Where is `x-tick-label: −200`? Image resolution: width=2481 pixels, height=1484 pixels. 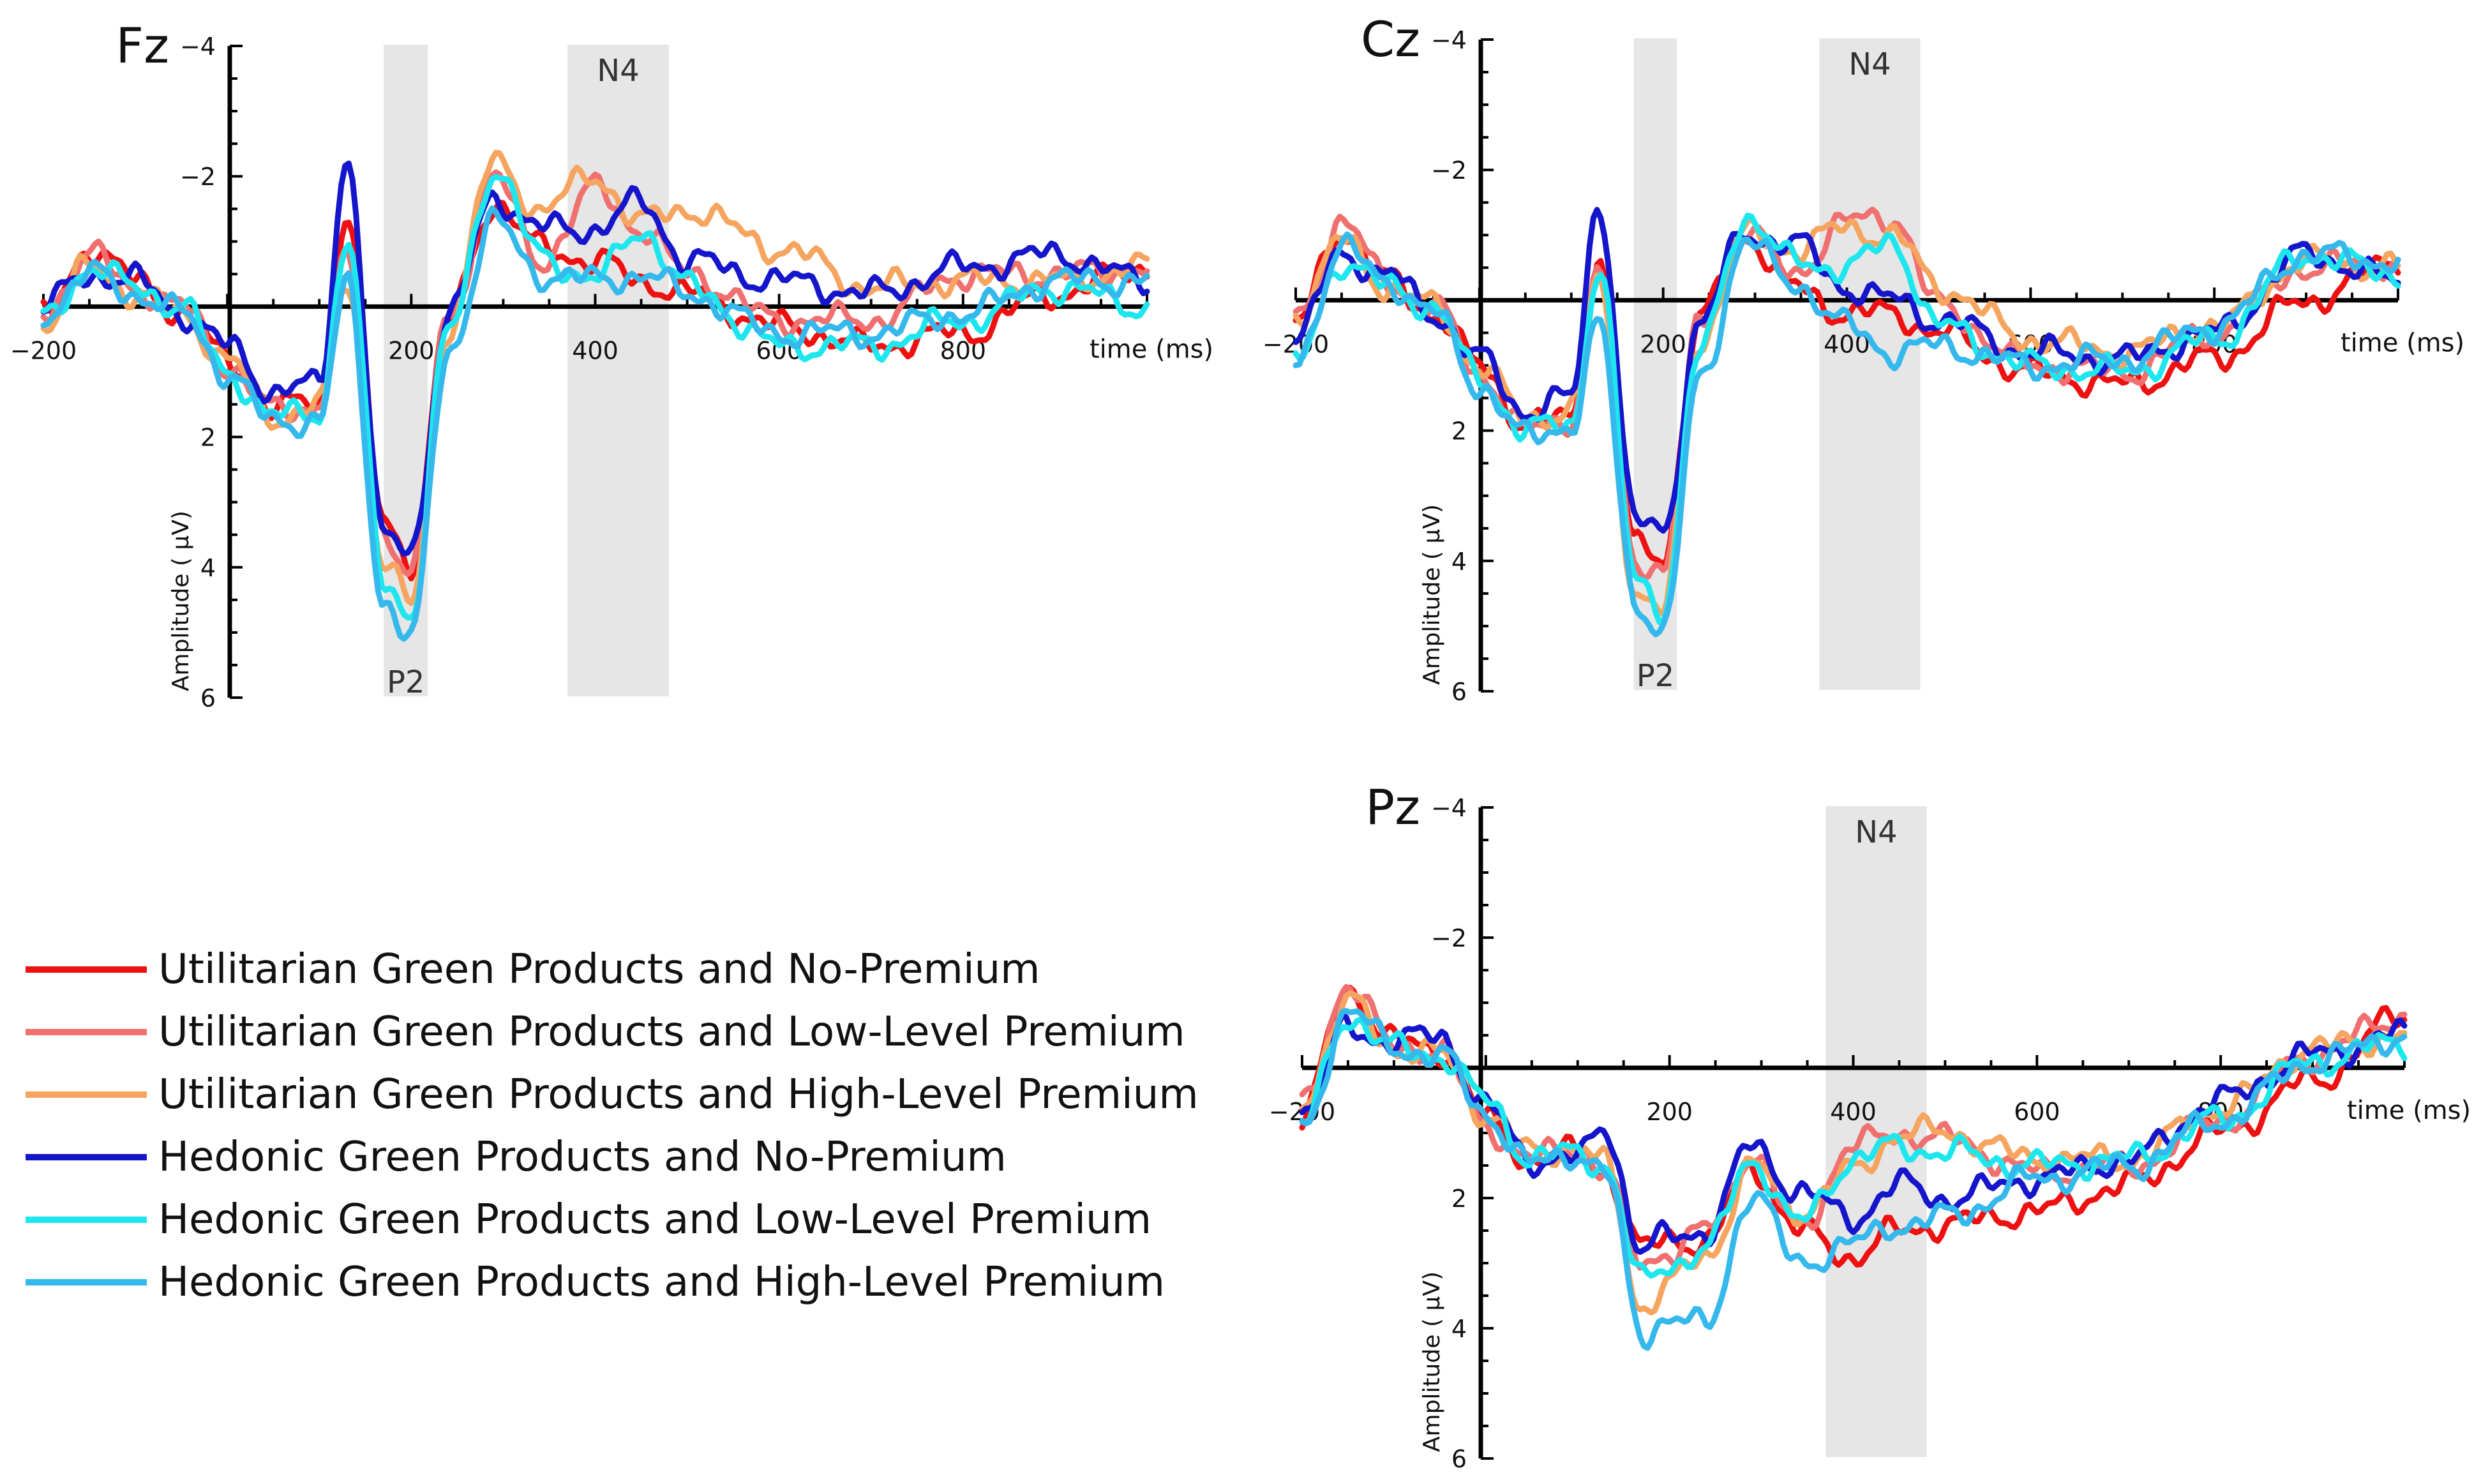
x-tick-label: −200 is located at coordinates (43, 350).